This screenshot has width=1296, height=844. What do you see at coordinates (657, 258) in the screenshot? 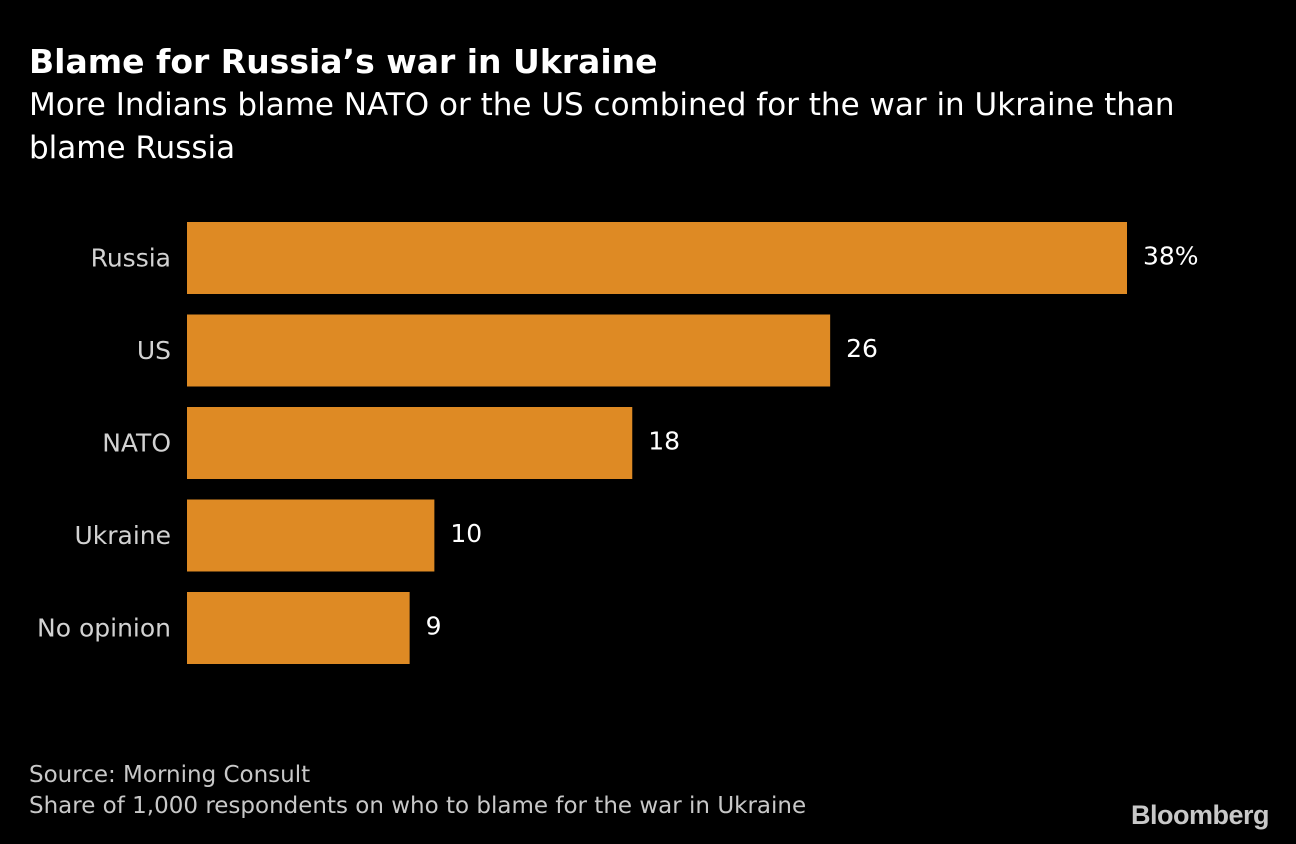
I see `bar-russia` at bounding box center [657, 258].